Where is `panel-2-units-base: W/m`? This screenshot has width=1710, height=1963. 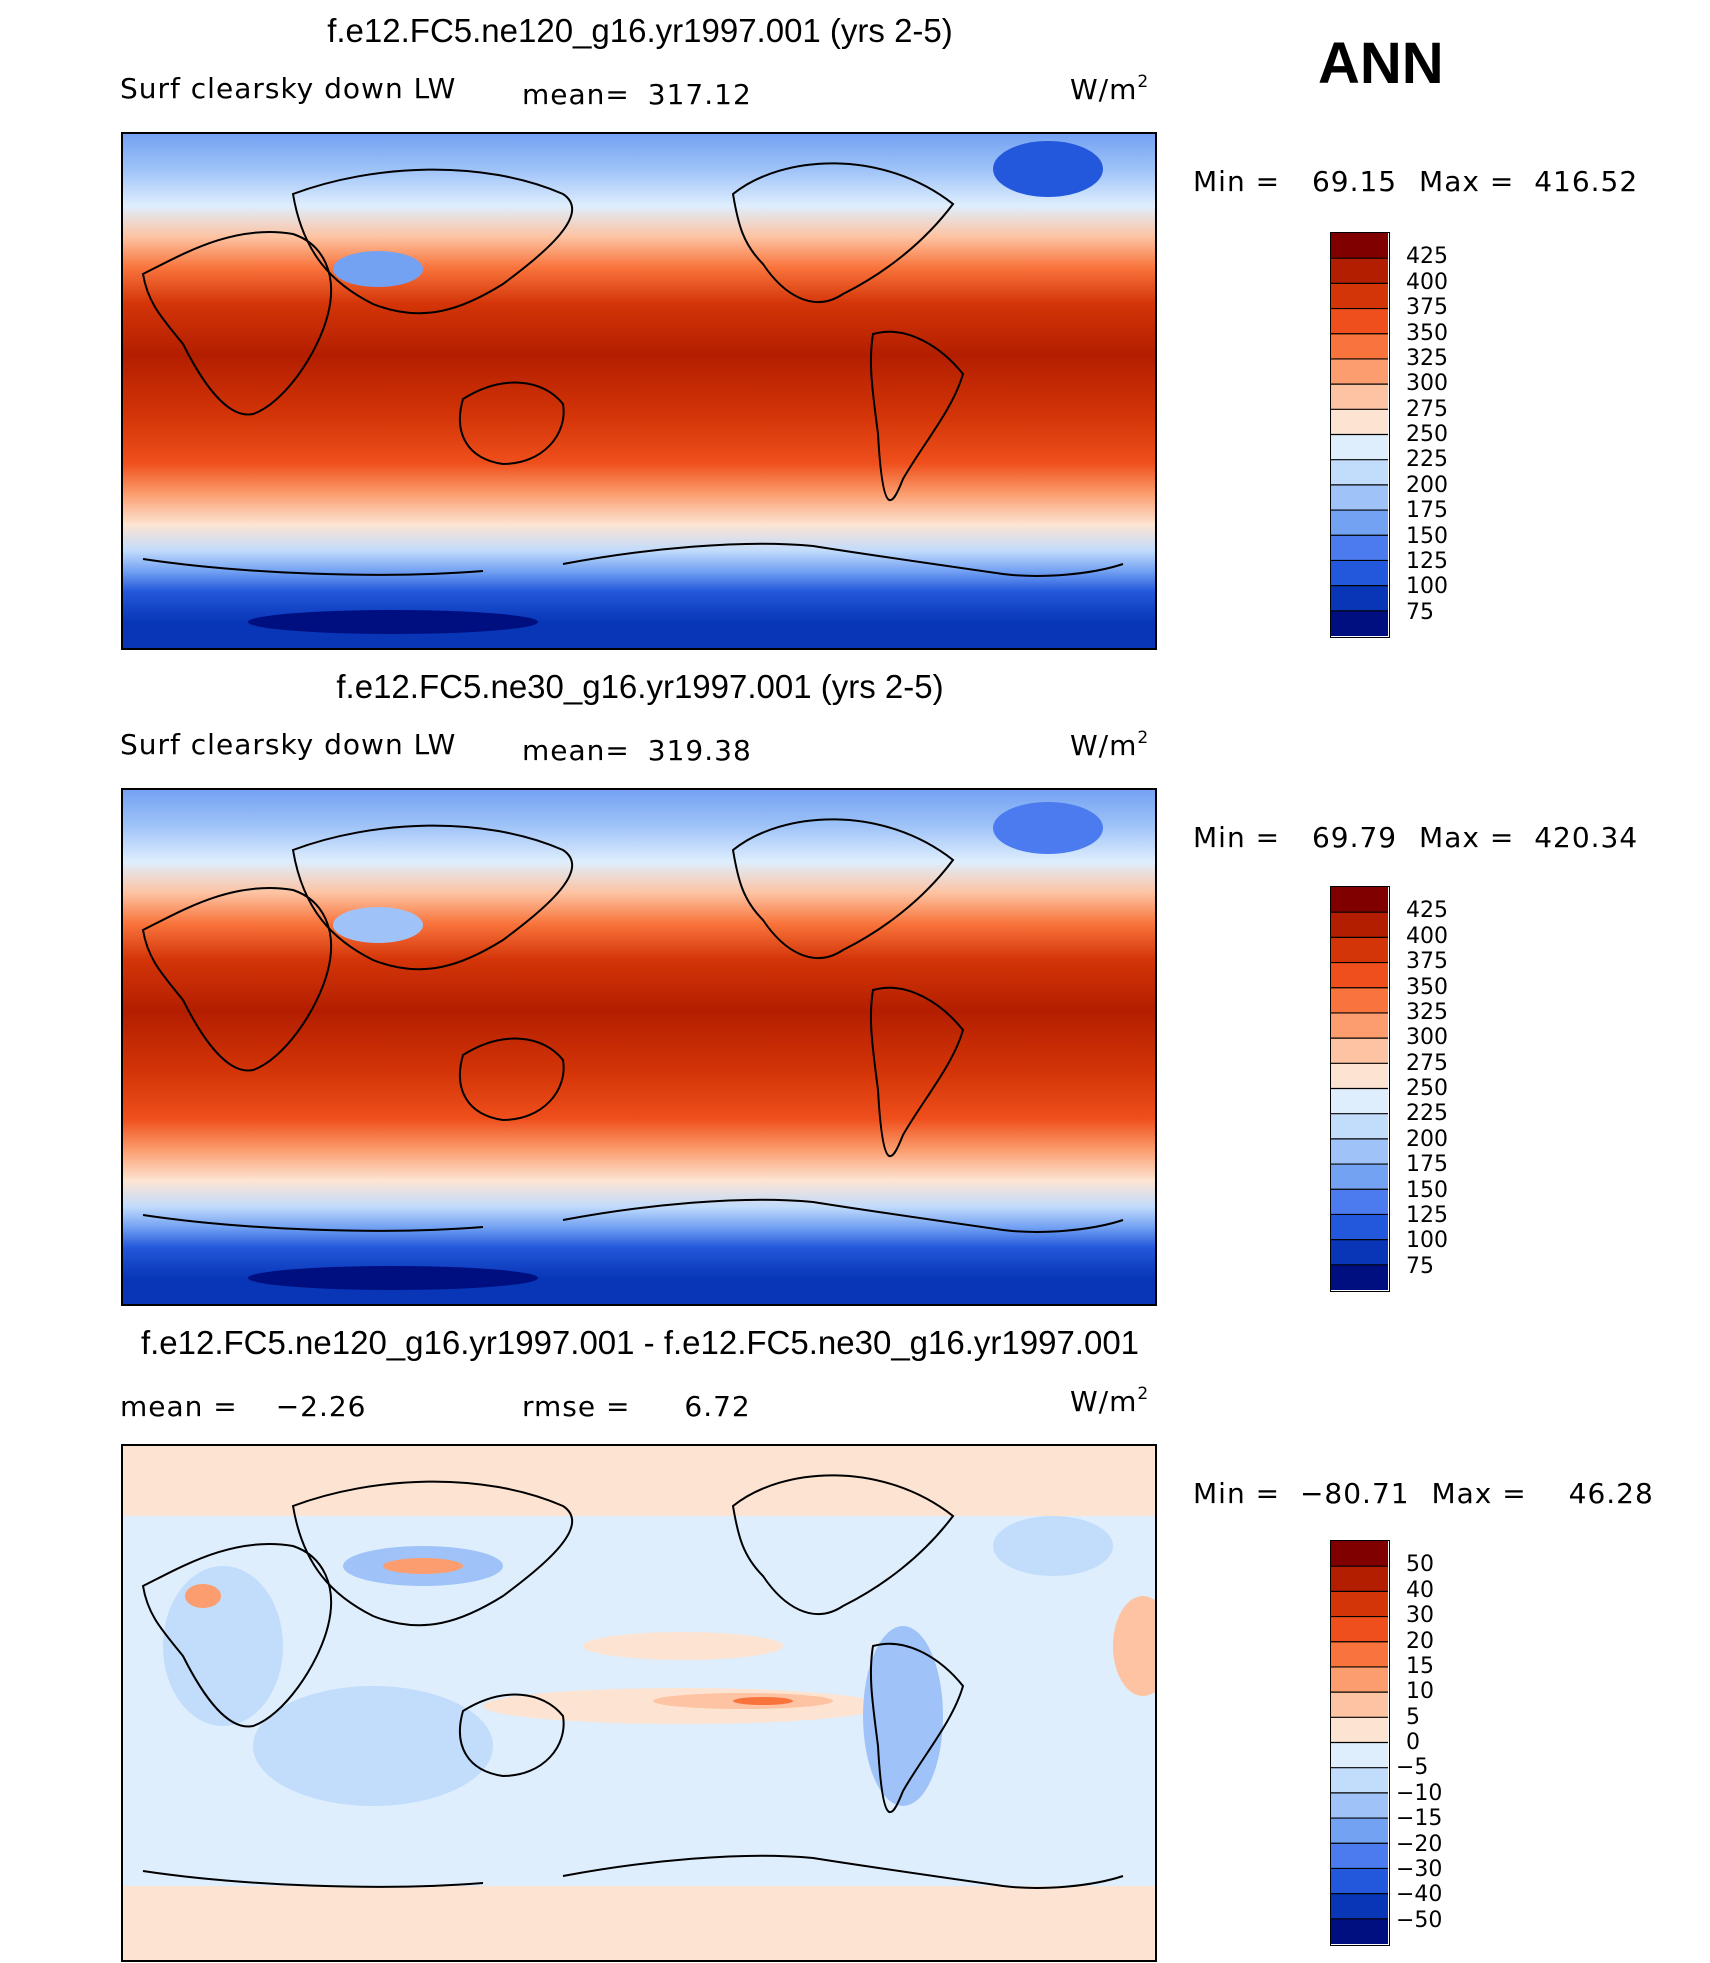 panel-2-units-base: W/m is located at coordinates (1104, 745).